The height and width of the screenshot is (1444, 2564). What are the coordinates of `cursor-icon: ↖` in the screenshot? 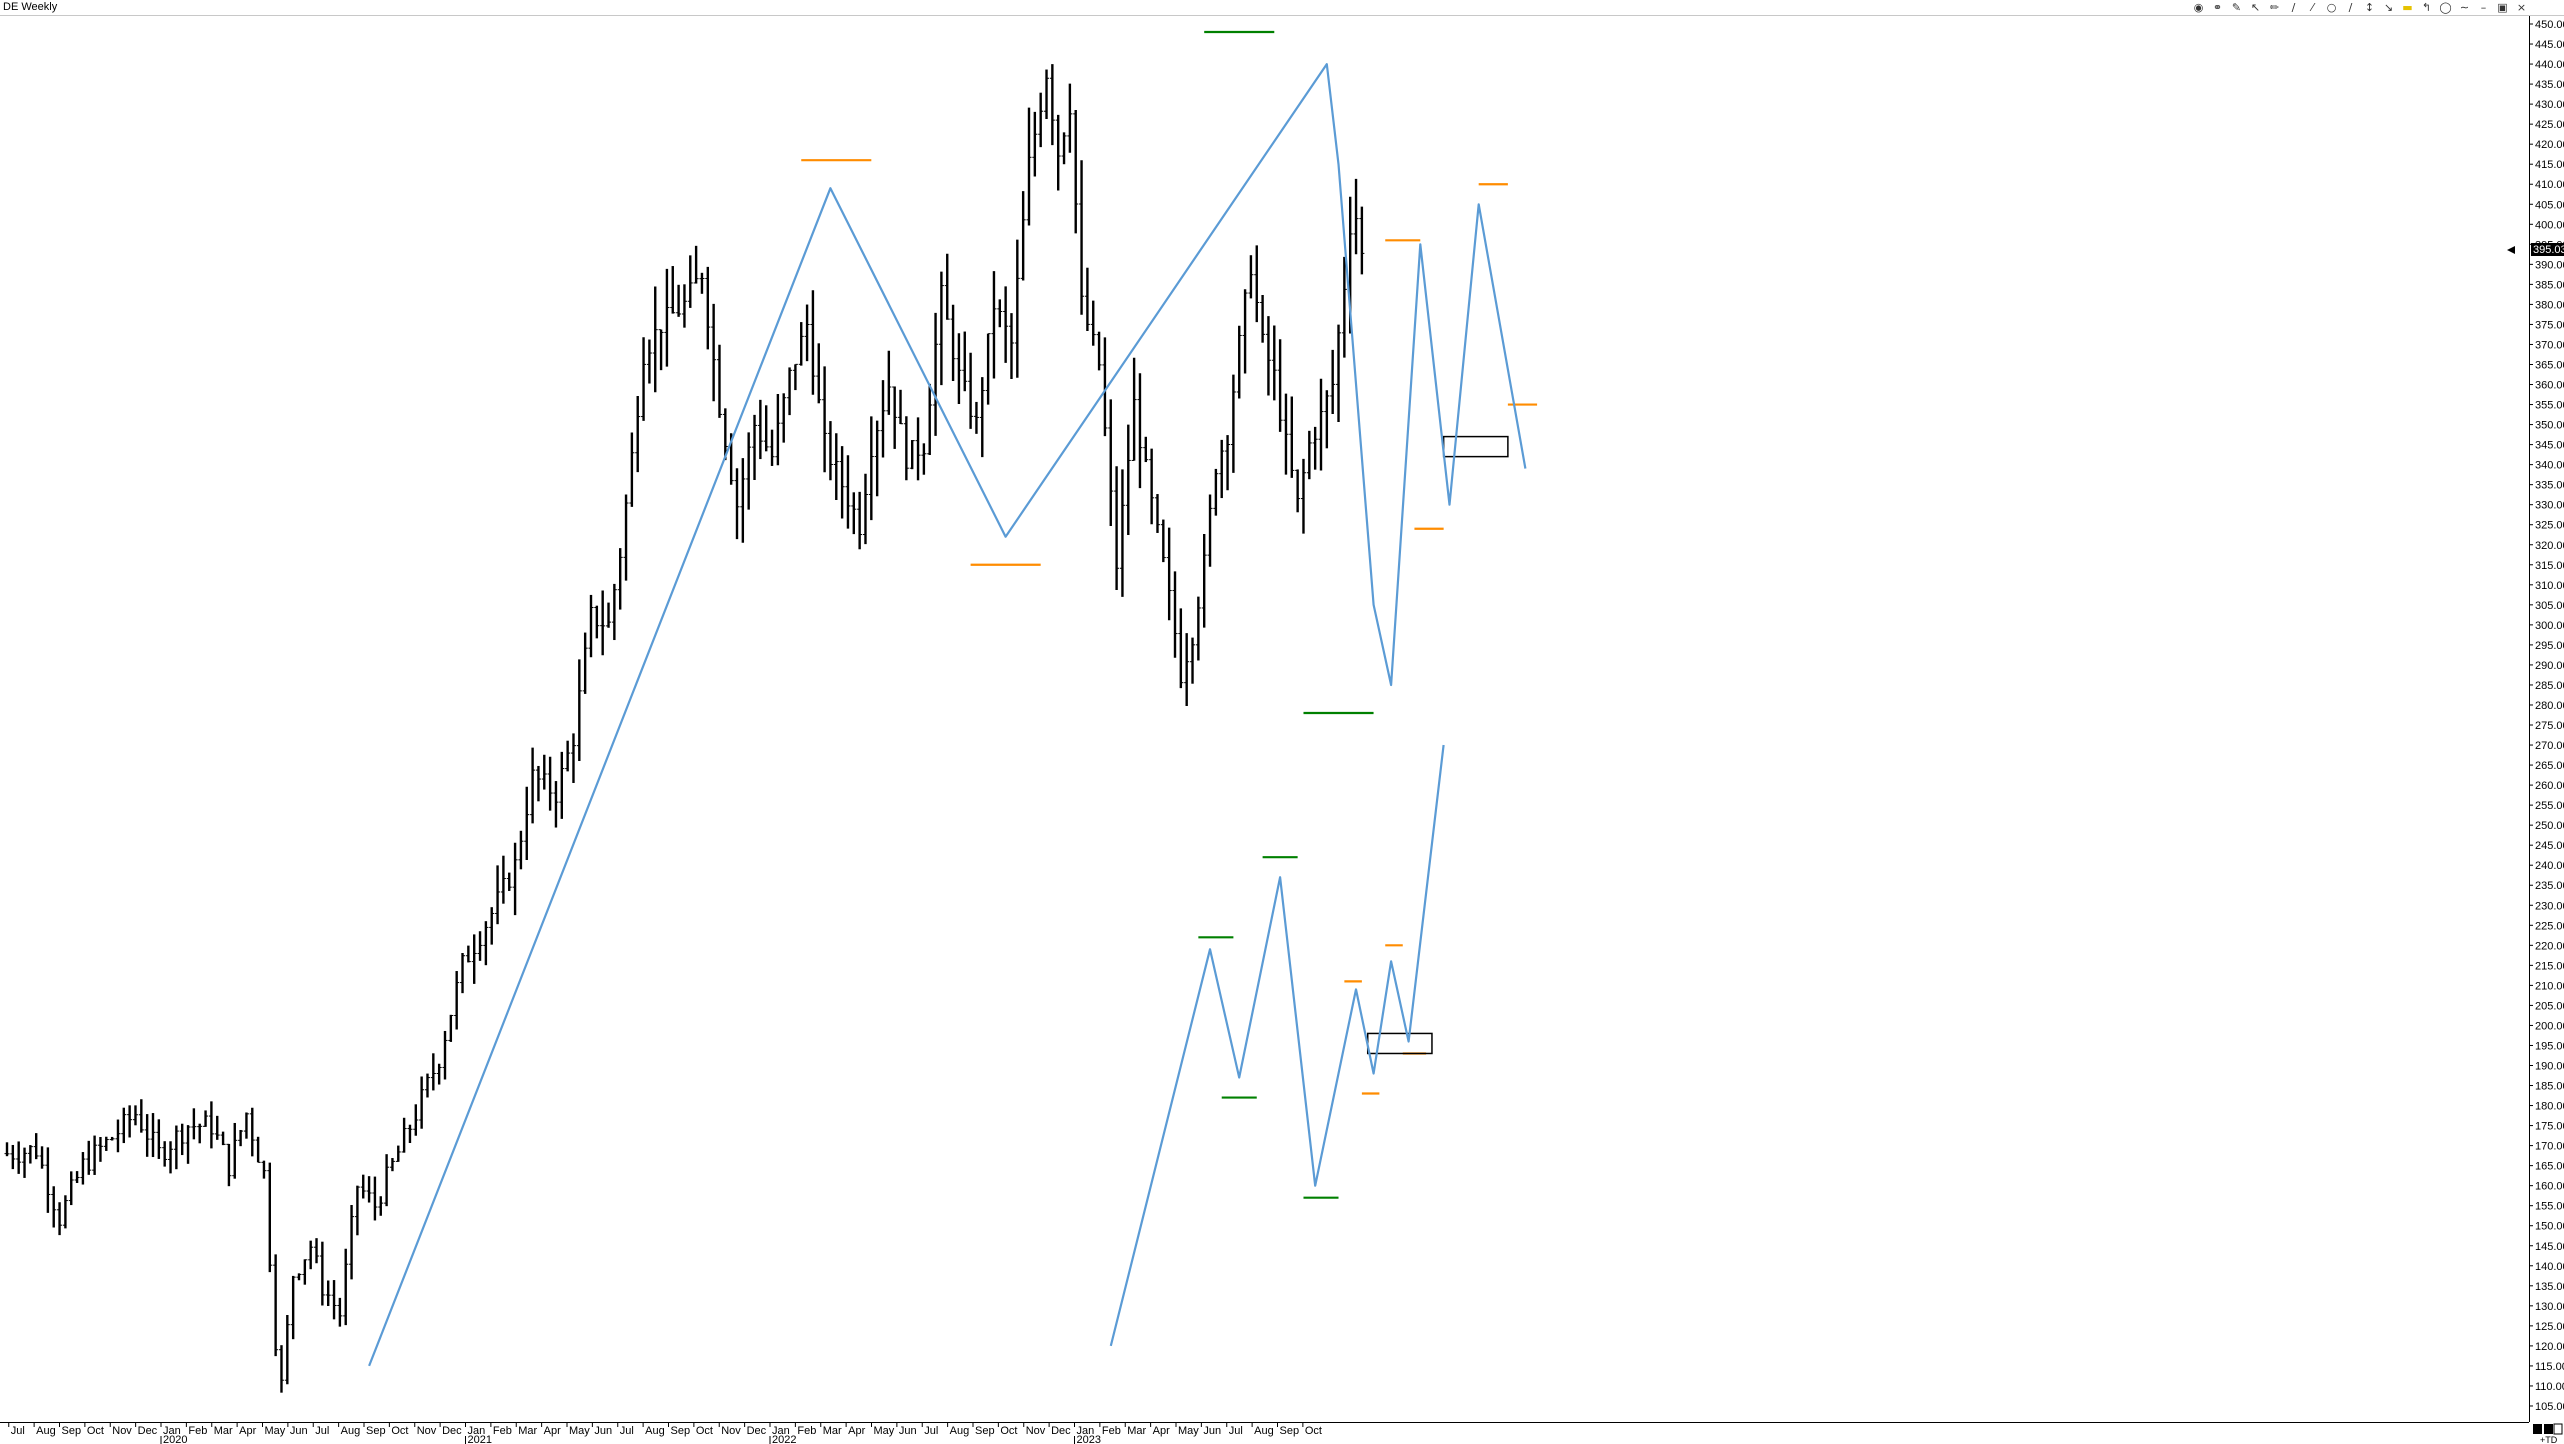 It's located at (2255, 7).